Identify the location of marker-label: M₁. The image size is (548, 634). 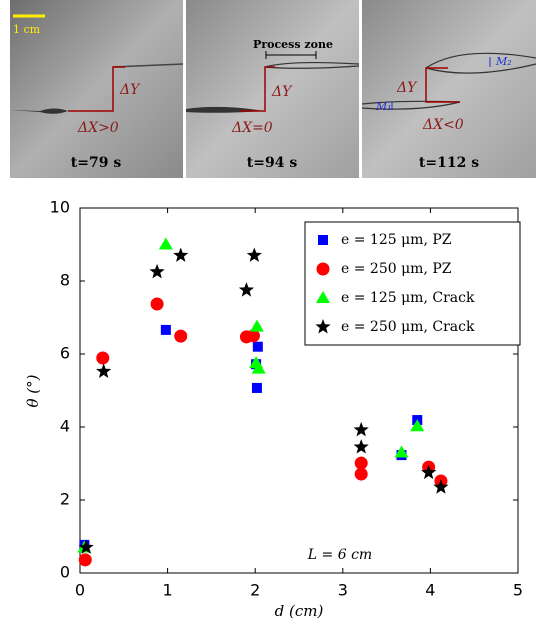
(383, 106).